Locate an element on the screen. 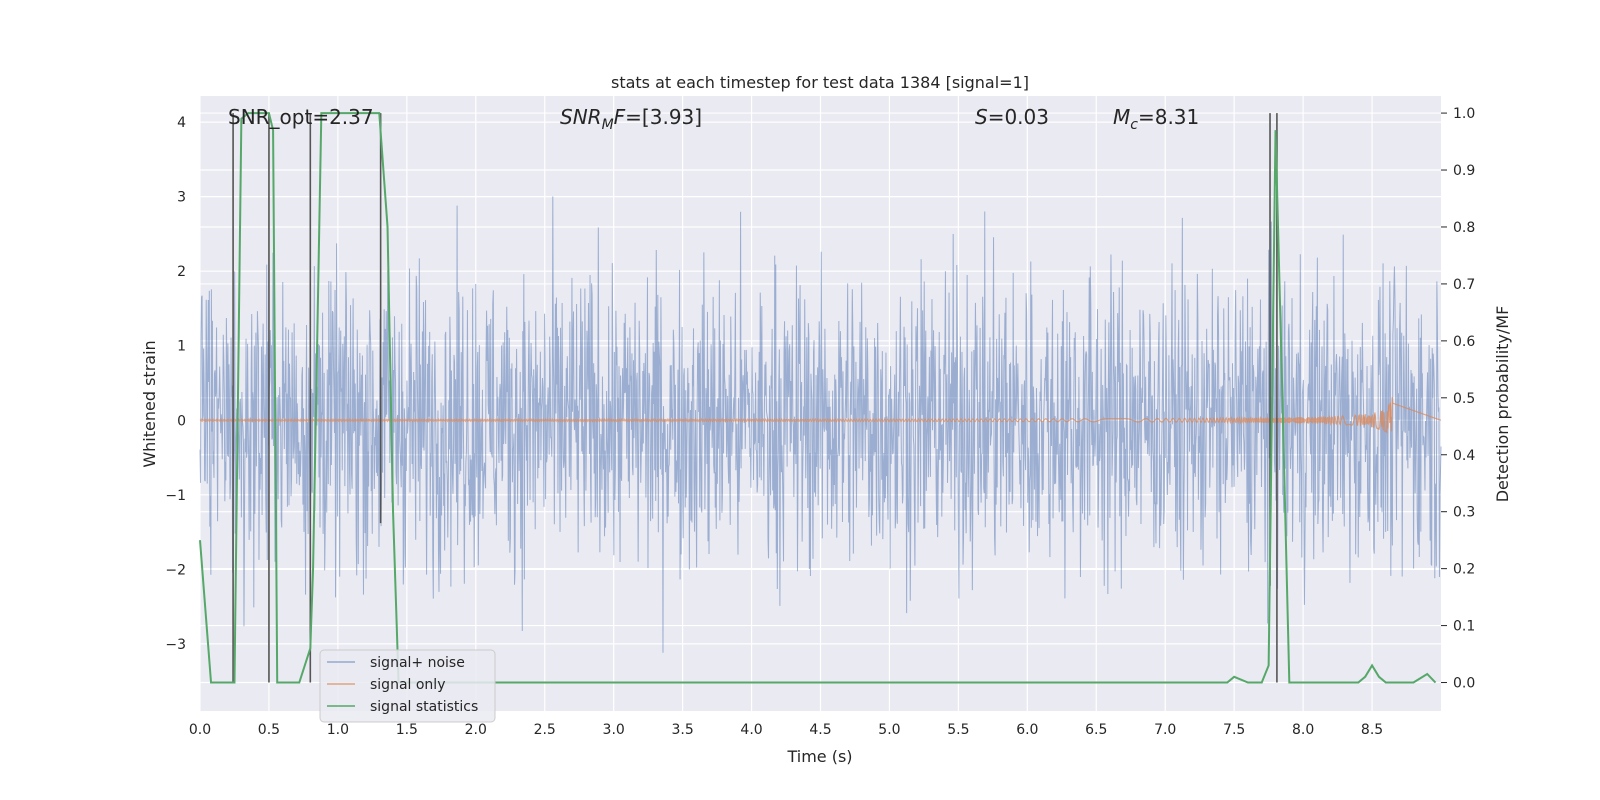  snr-mf-value: =[3.93] is located at coordinates (663, 117).